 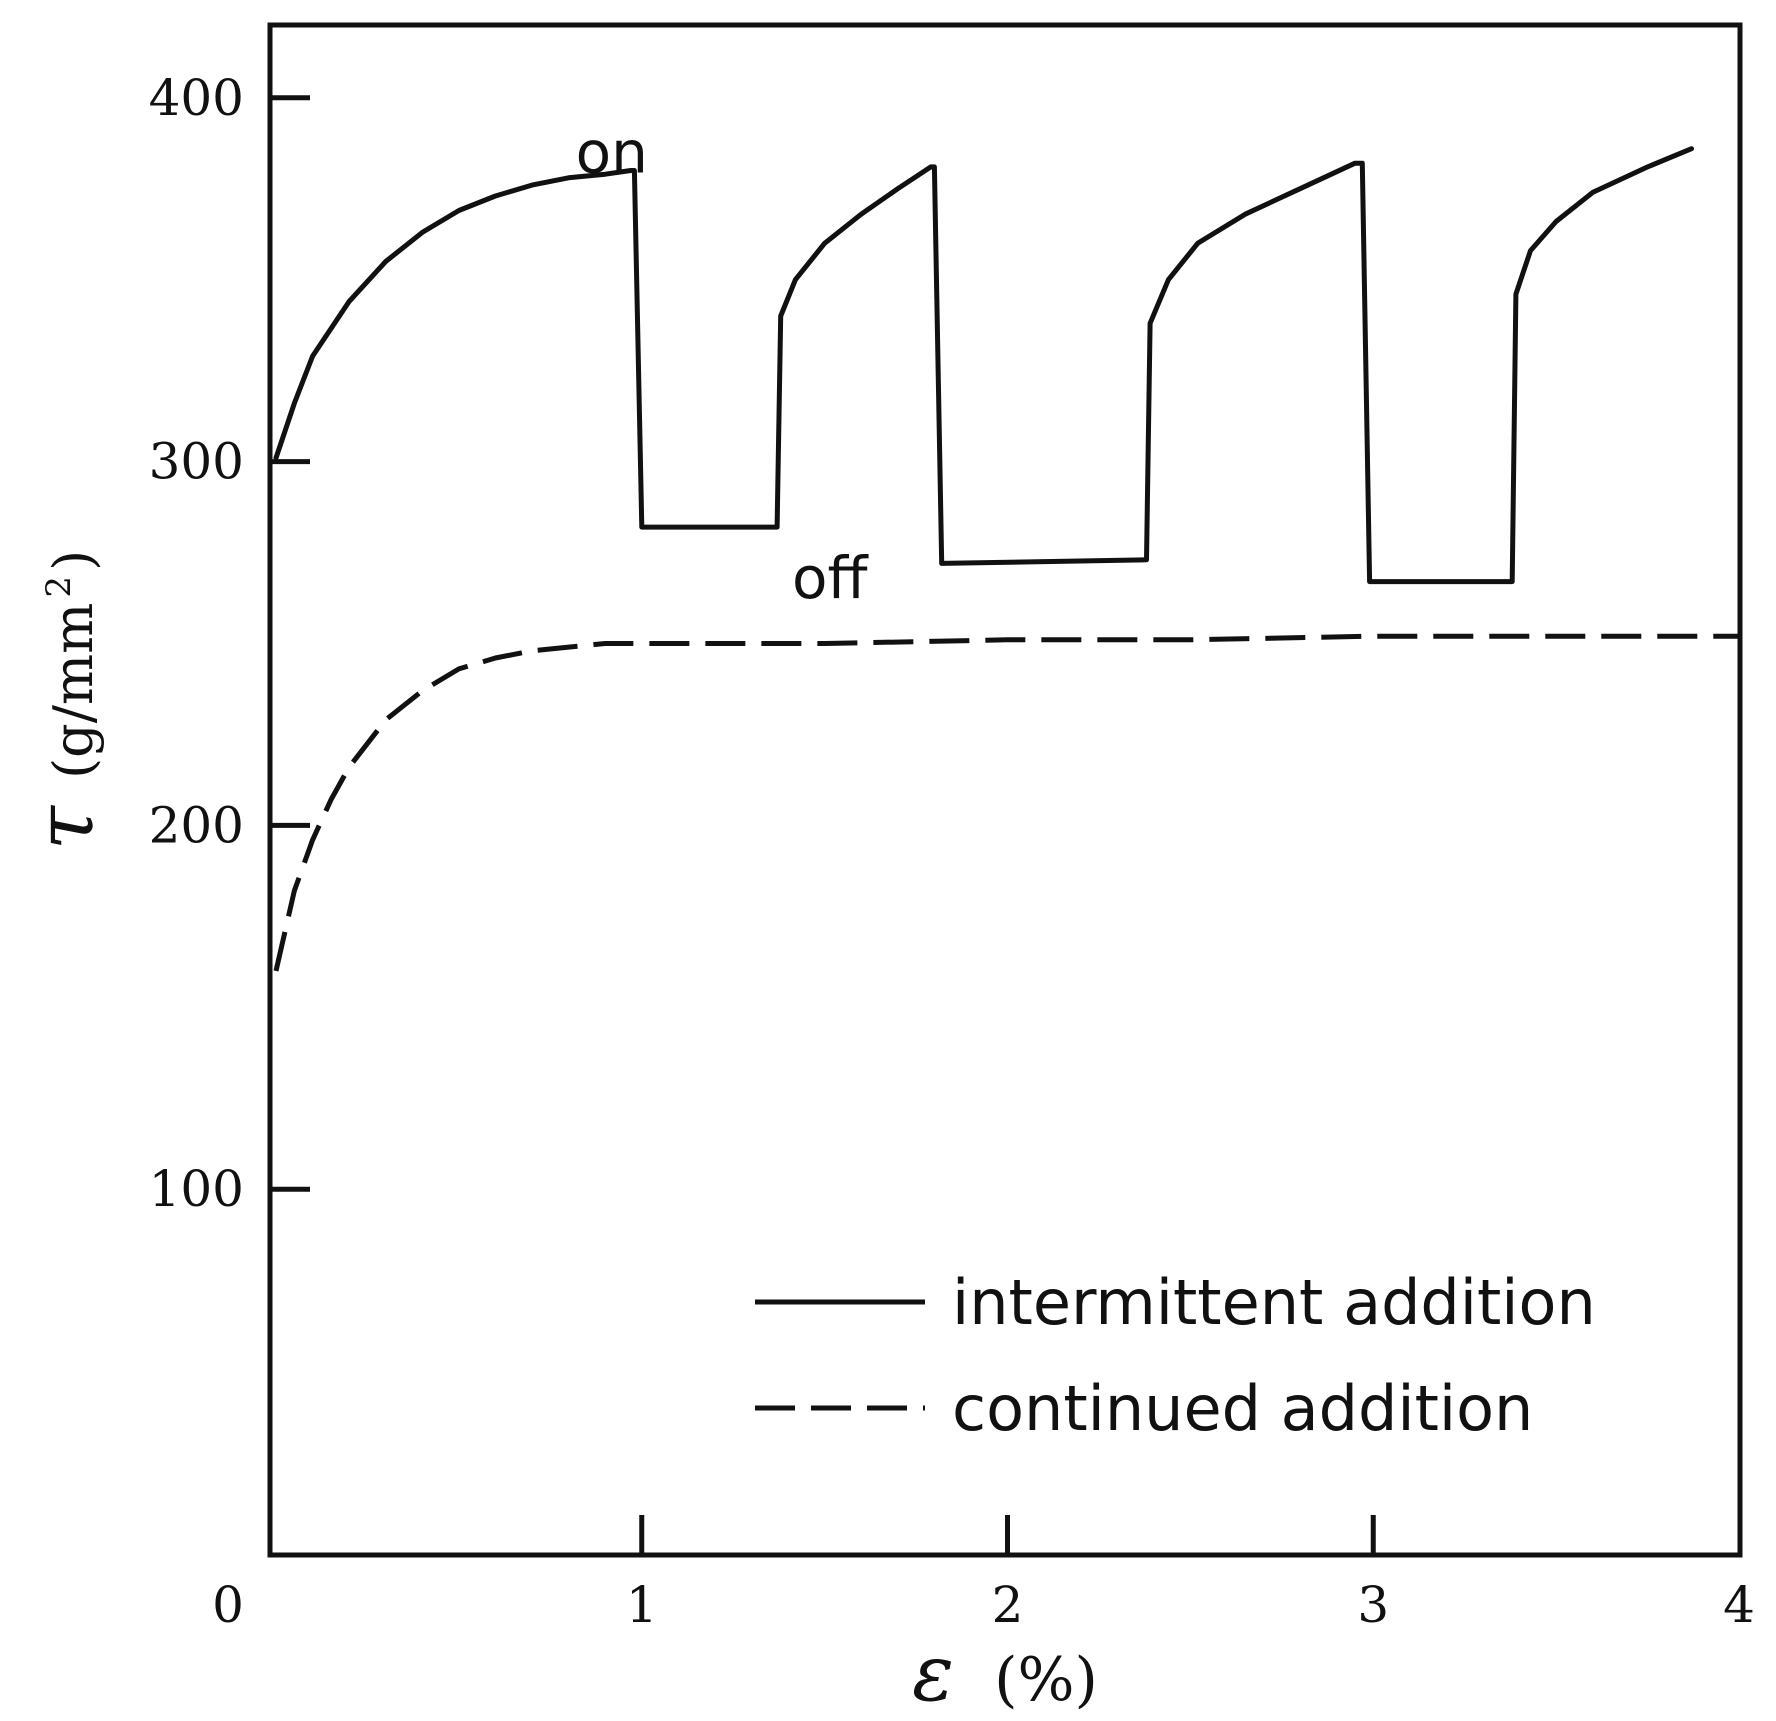 I want to click on x-tick-label-2: 2, so click(x=1008, y=1605).